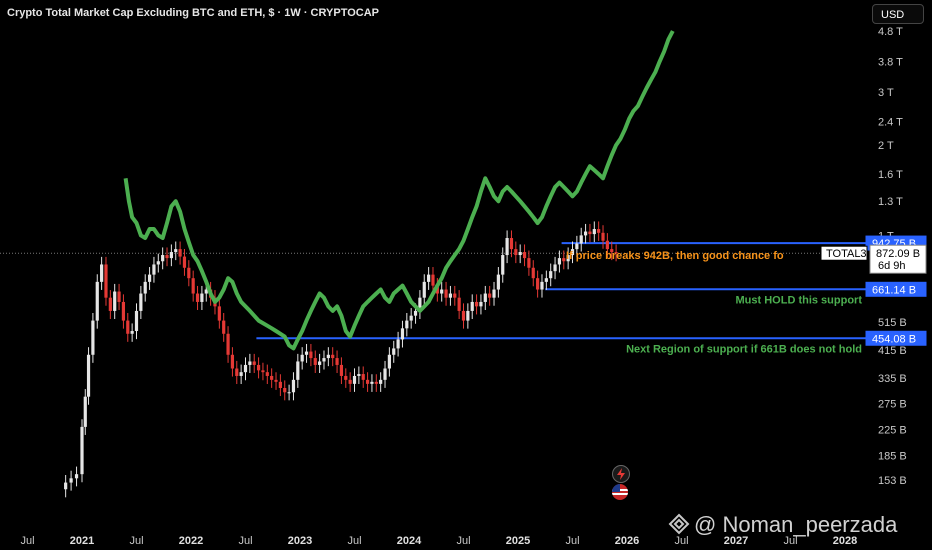 The width and height of the screenshot is (932, 550). What do you see at coordinates (621, 474) in the screenshot?
I see `lightning-icon` at bounding box center [621, 474].